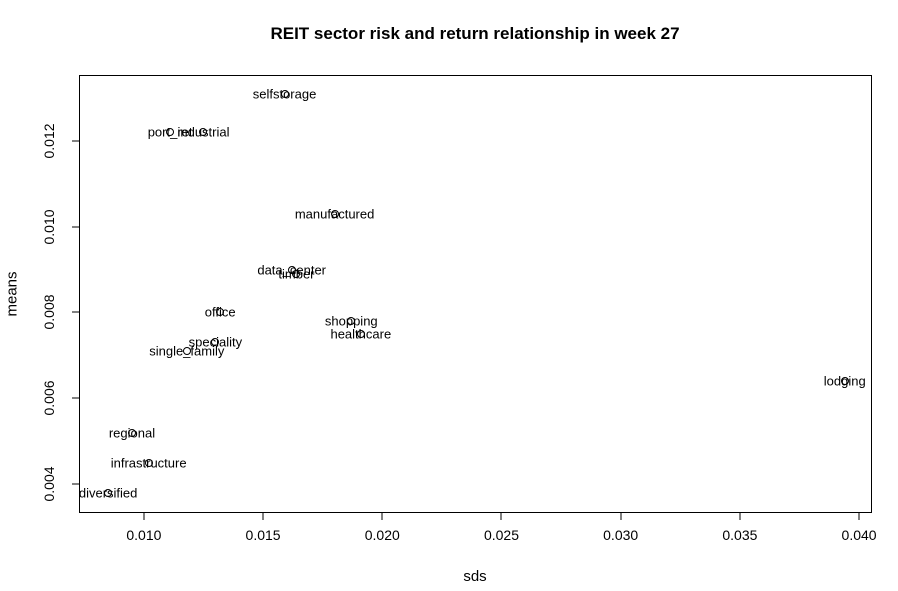  I want to click on y-axis-tick-label: 0.010, so click(49, 227).